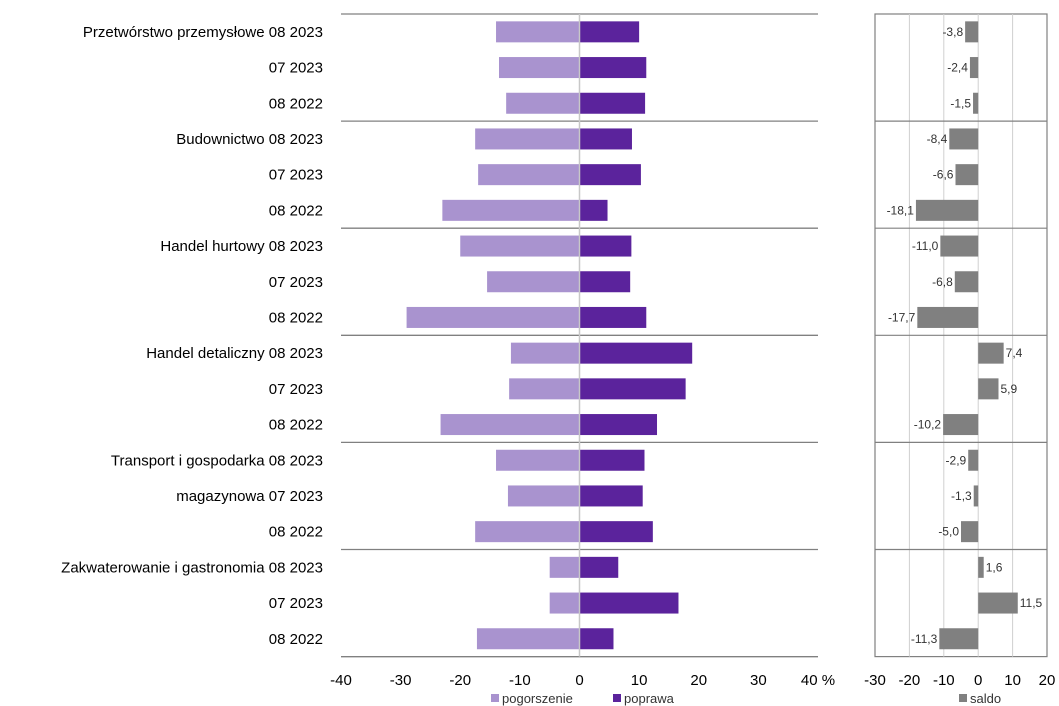 Image resolution: width=1059 pixels, height=706 pixels. What do you see at coordinates (217, 460) in the screenshot?
I see `category-label: Transport i gospodarka 08 2023` at bounding box center [217, 460].